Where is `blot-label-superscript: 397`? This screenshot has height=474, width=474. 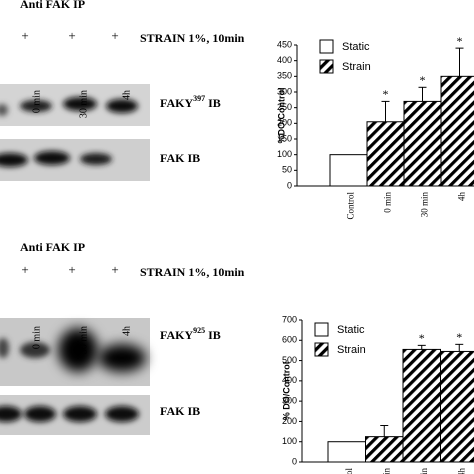
blot-label-superscript: 397 is located at coordinates (199, 98).